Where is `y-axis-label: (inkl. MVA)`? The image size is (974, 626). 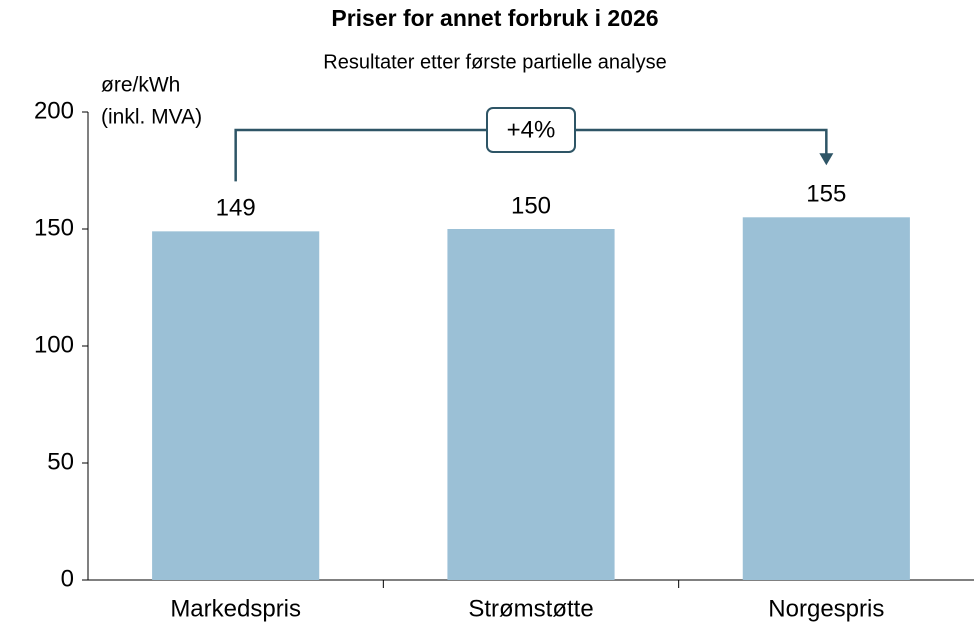
y-axis-label: (inkl. MVA) is located at coordinates (151, 117).